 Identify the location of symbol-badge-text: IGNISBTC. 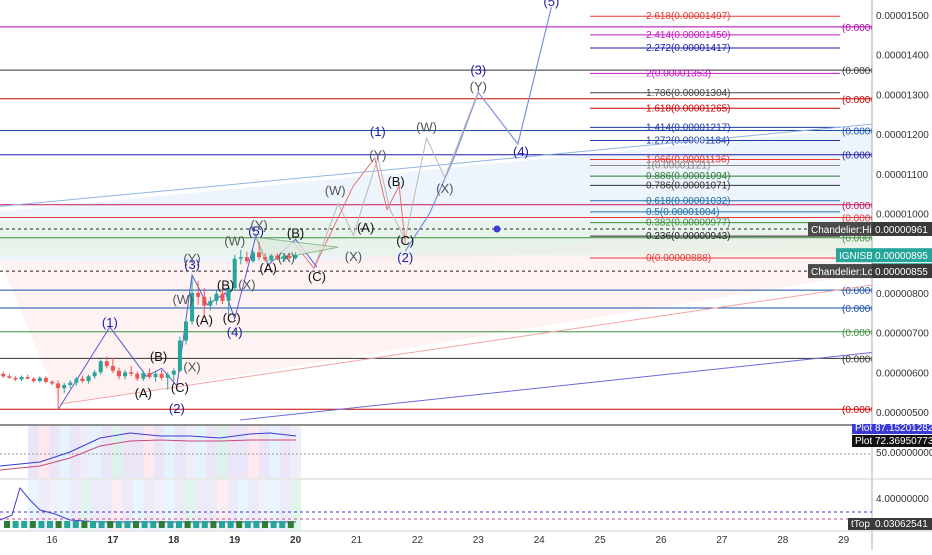
(862, 256).